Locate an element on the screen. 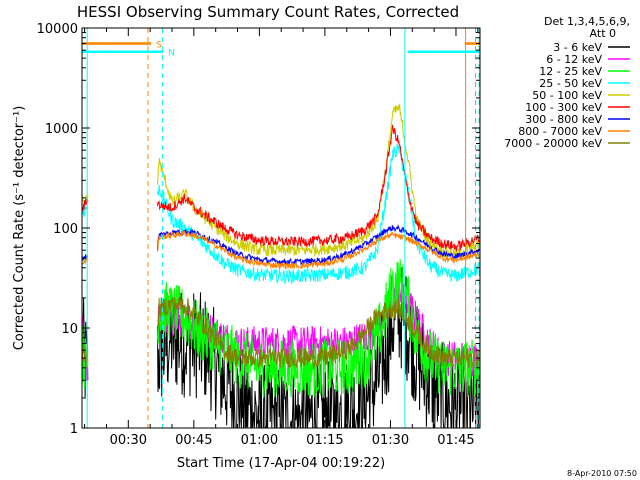 The height and width of the screenshot is (480, 640). state-bar-label: S is located at coordinates (159, 45).